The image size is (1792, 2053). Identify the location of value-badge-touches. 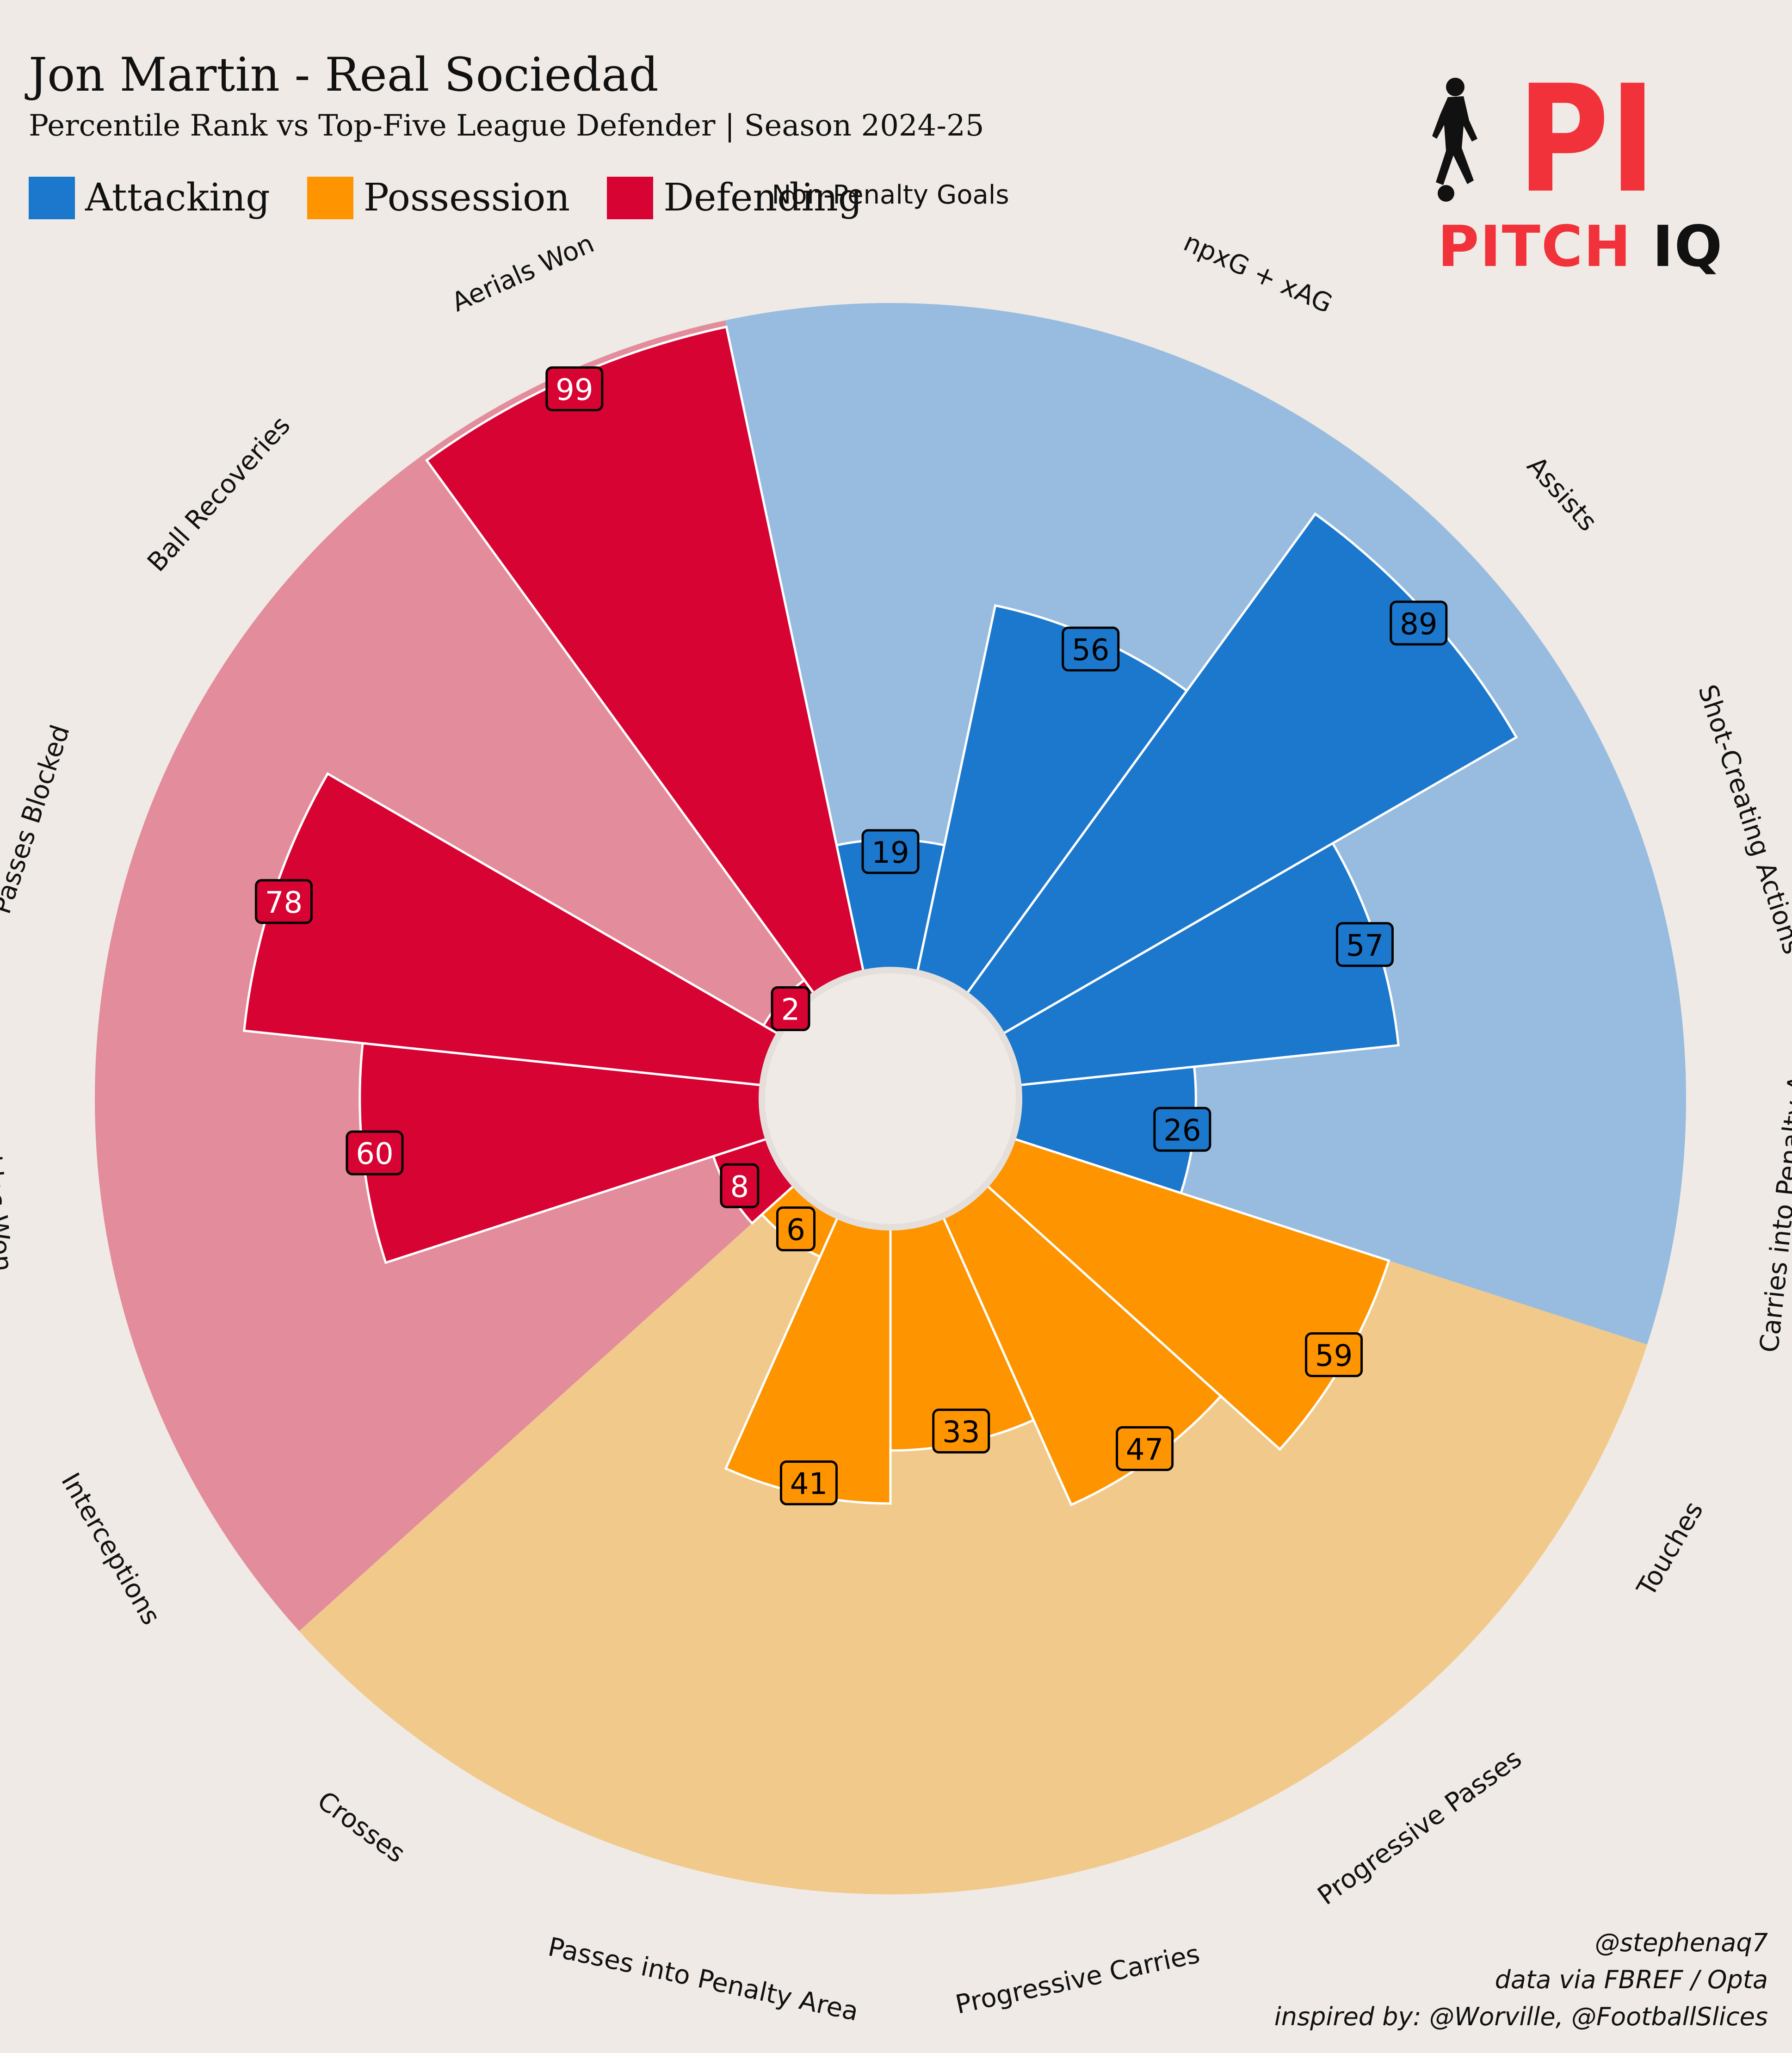
(1334, 1354).